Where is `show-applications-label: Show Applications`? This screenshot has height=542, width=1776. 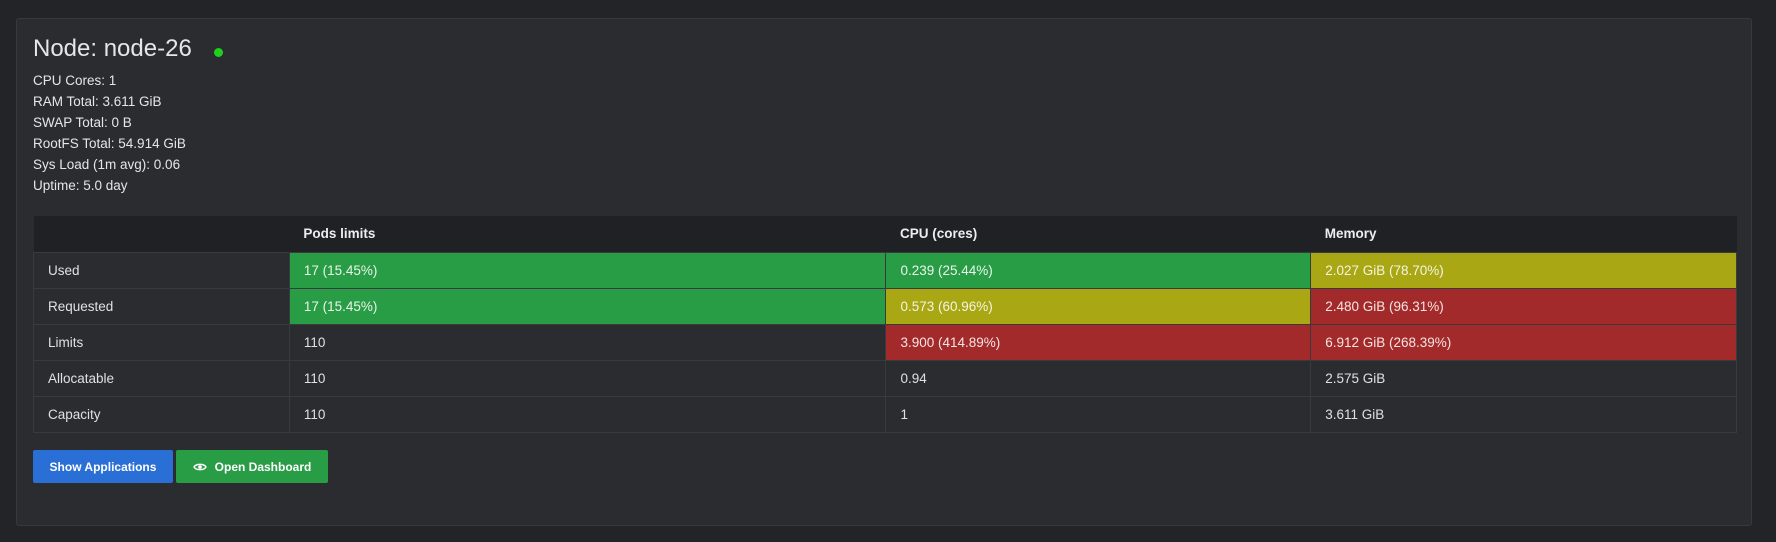
show-applications-label: Show Applications is located at coordinates (103, 466).